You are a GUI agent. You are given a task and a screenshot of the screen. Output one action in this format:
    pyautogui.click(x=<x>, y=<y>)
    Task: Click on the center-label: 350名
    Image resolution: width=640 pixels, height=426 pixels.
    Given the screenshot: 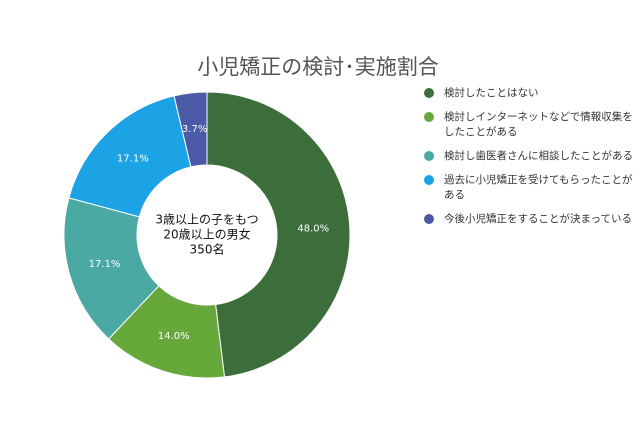 What is the action you would take?
    pyautogui.click(x=207, y=249)
    